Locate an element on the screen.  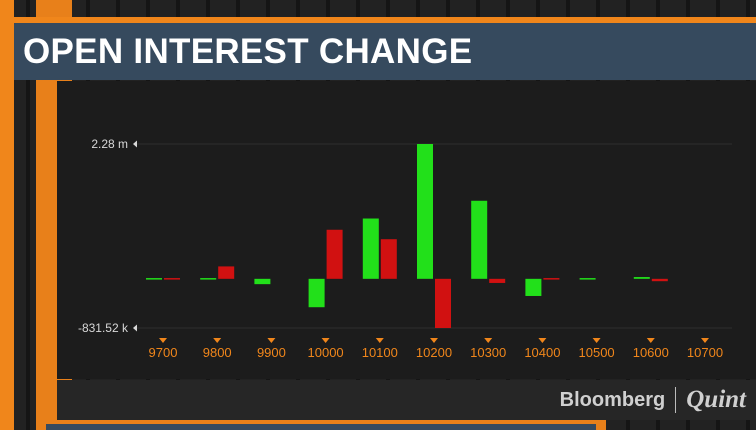
partner-name: Quint is located at coordinates (716, 399).